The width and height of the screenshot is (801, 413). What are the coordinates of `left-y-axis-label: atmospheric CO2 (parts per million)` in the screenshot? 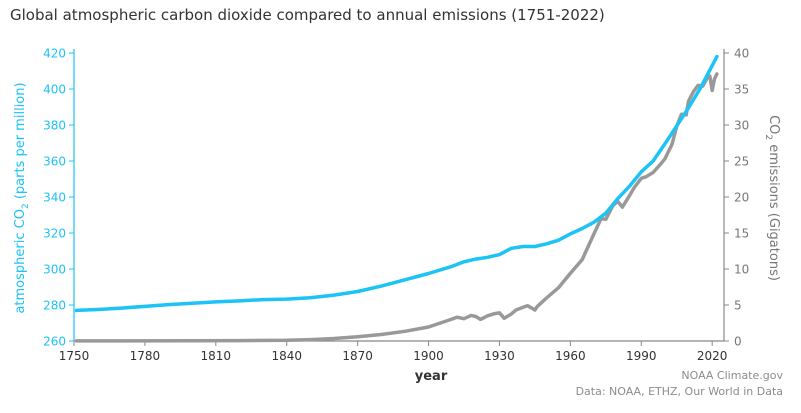 It's located at (22, 197).